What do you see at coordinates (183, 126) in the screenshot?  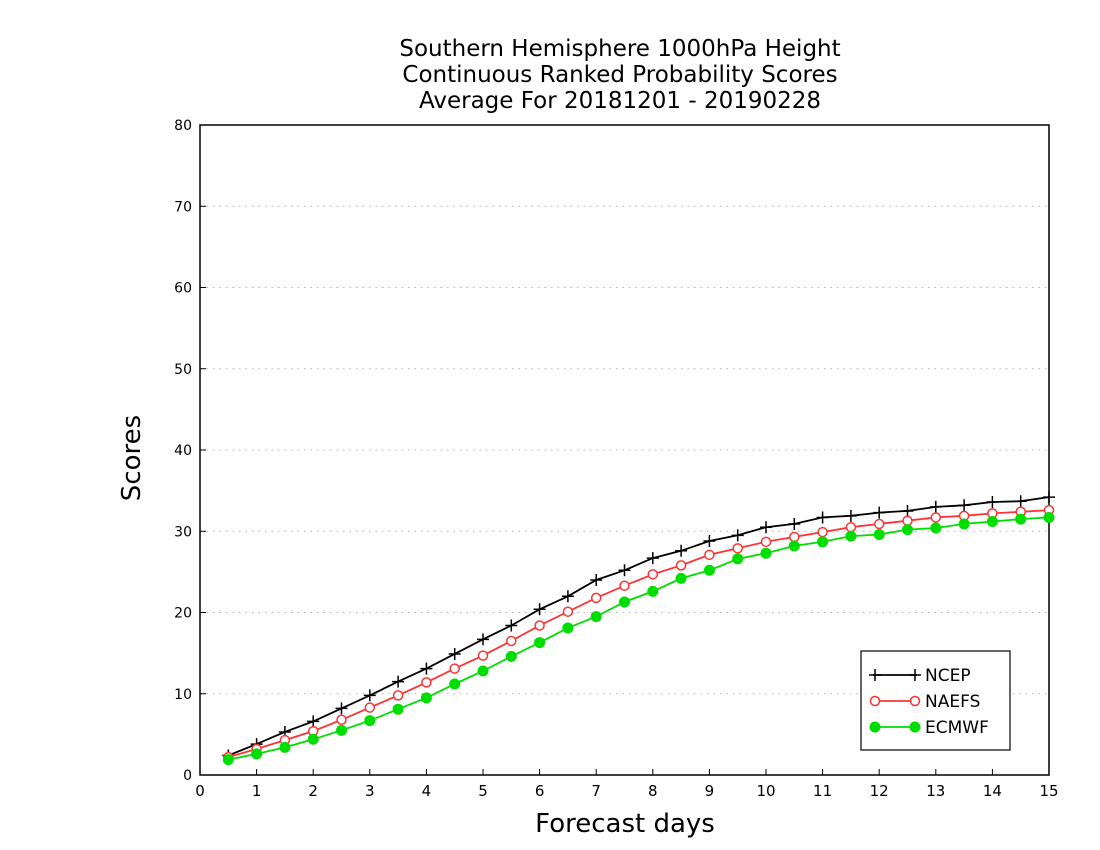 I see `y-tick-label: 80` at bounding box center [183, 126].